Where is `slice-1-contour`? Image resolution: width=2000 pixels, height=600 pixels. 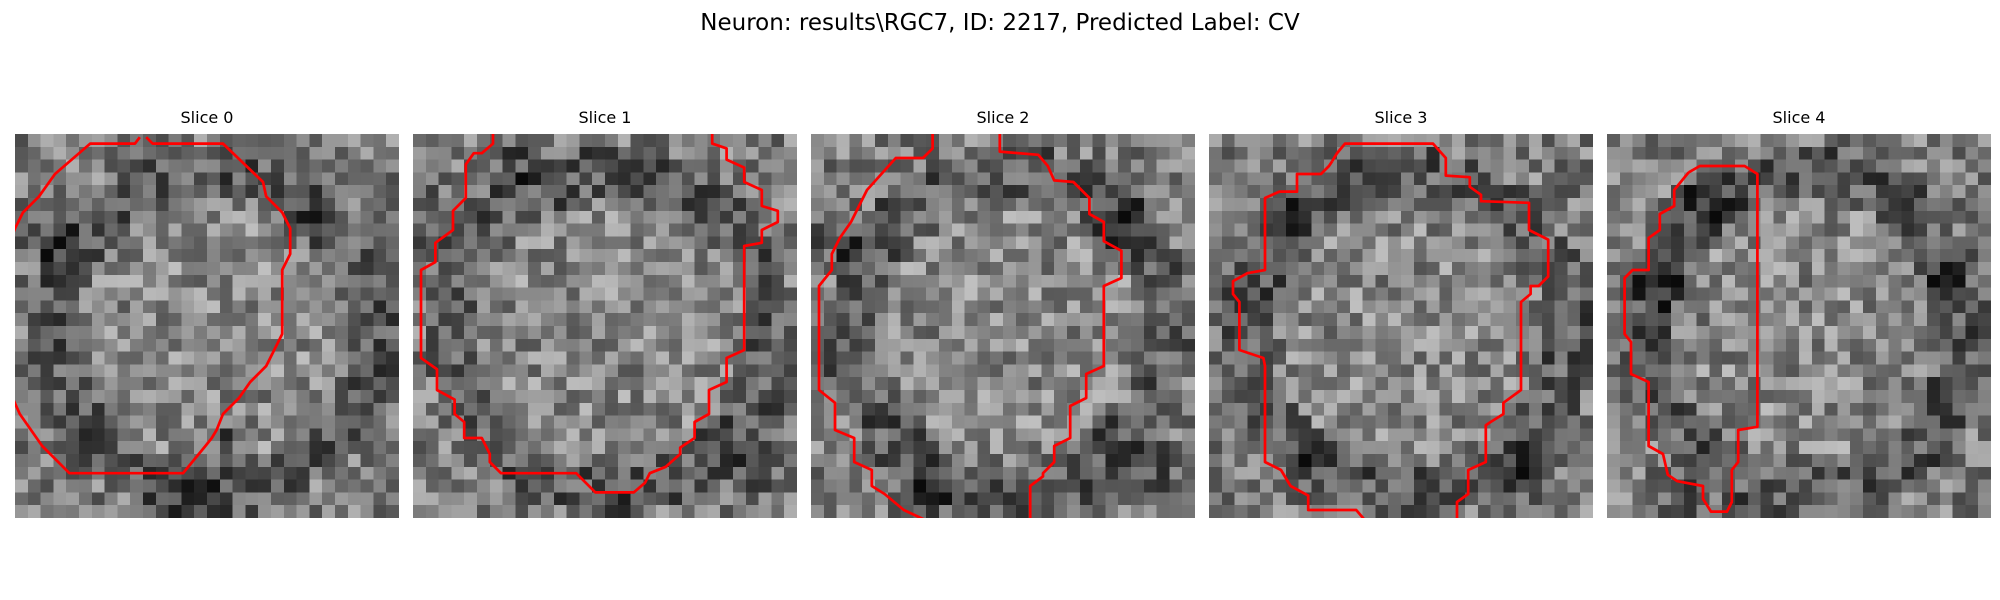 slice-1-contour is located at coordinates (599, 314).